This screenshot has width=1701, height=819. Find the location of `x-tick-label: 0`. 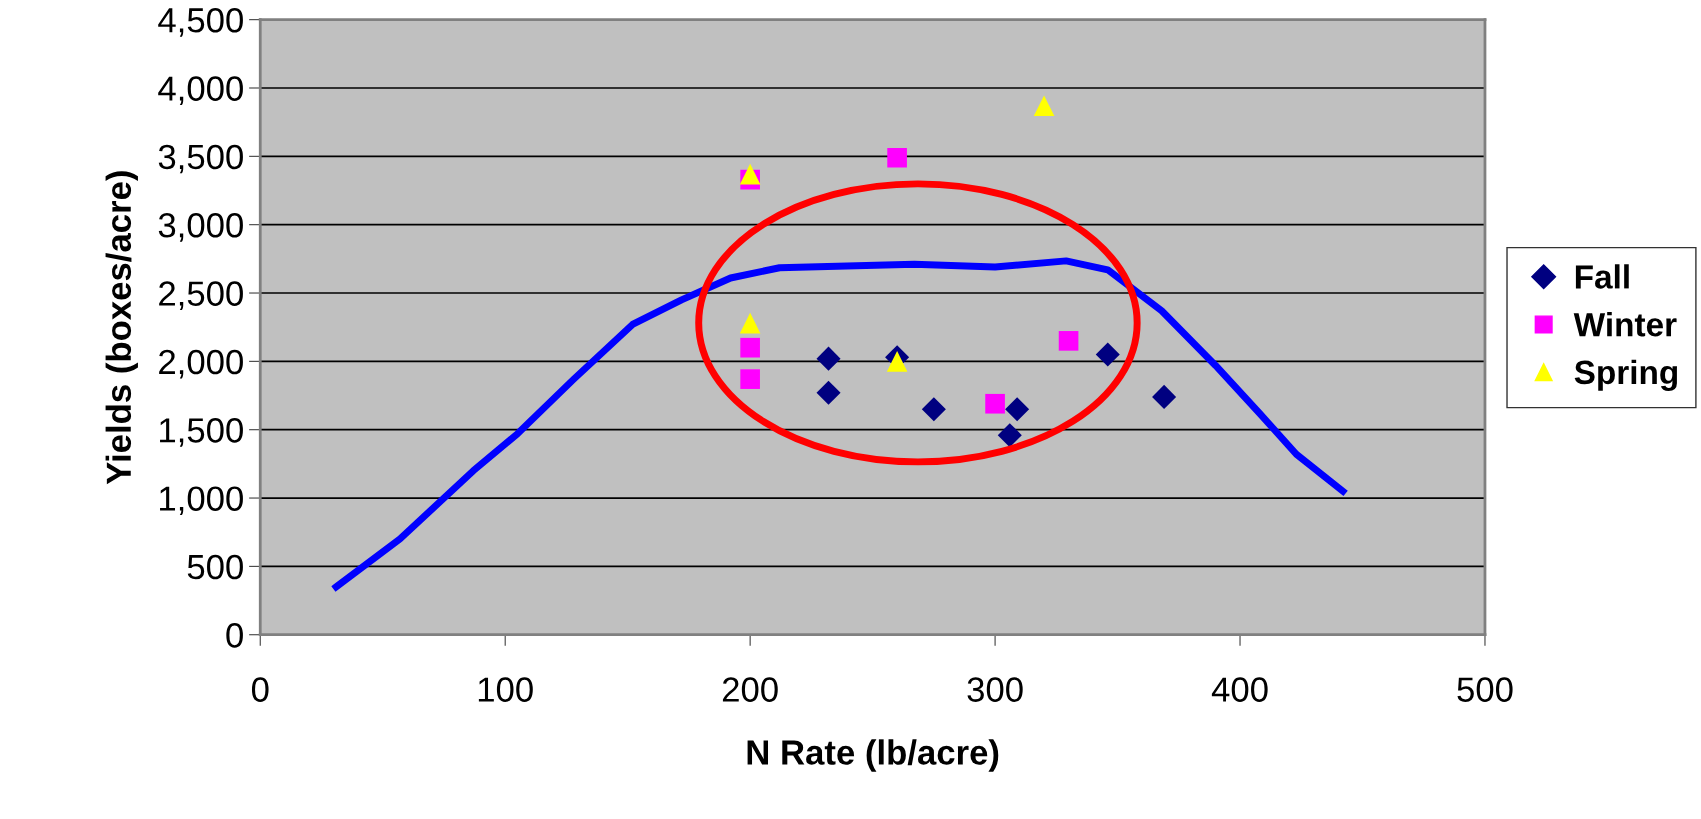

x-tick-label: 0 is located at coordinates (260, 689).